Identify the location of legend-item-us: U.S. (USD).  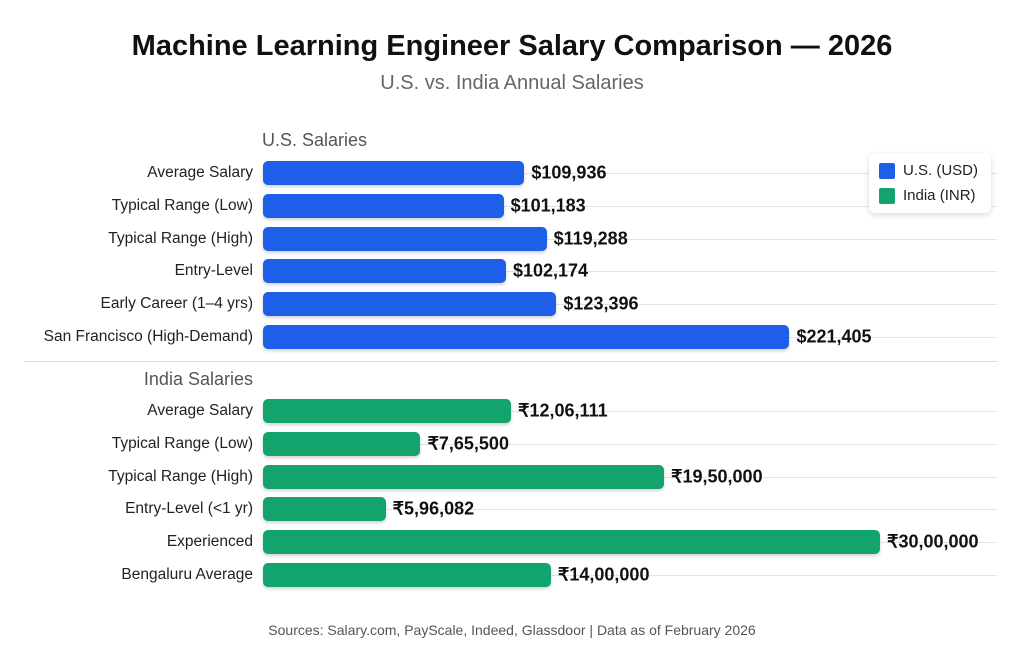
(928, 170).